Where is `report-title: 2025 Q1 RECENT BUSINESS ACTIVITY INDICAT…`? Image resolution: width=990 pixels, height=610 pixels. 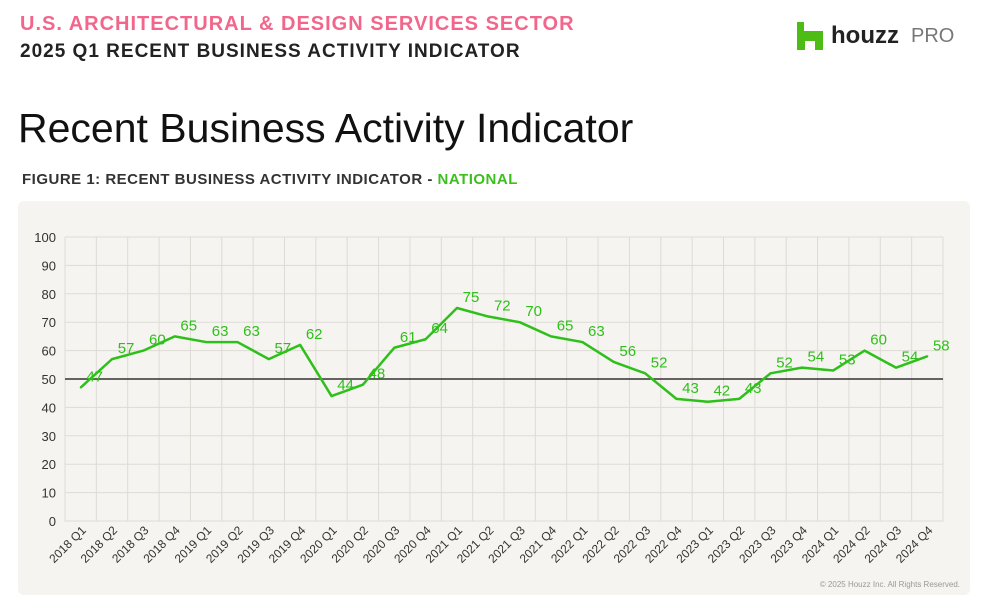
report-title: 2025 Q1 RECENT BUSINESS ACTIVITY INDICAT… is located at coordinates (270, 51).